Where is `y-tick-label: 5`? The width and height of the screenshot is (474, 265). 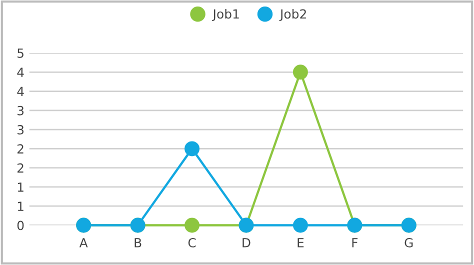
y-tick-label: 5 is located at coordinates (21, 53).